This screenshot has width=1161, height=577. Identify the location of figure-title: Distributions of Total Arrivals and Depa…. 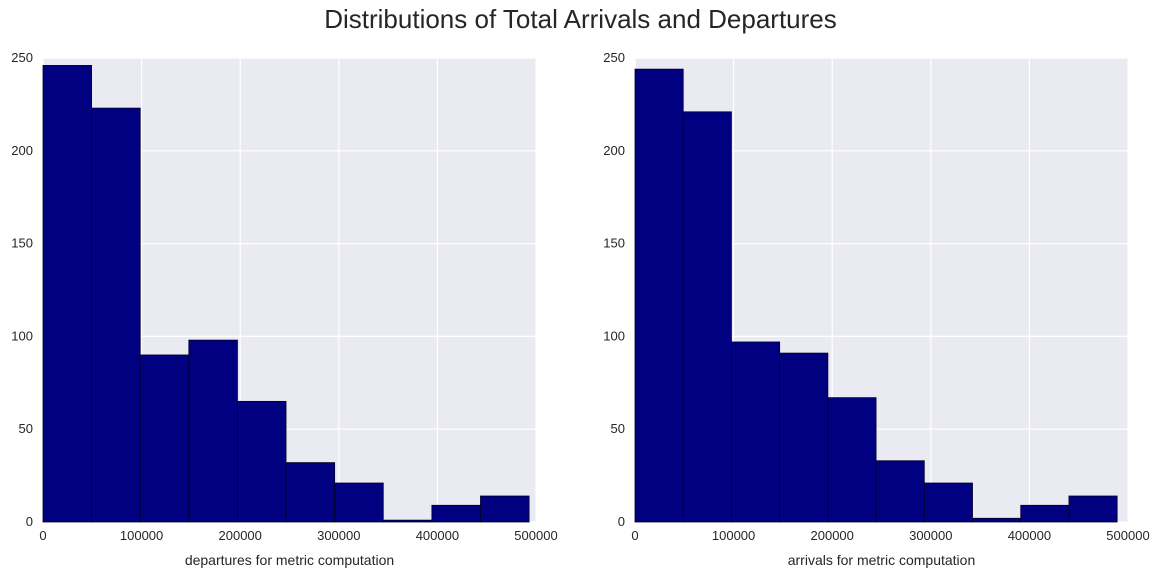
(580, 19).